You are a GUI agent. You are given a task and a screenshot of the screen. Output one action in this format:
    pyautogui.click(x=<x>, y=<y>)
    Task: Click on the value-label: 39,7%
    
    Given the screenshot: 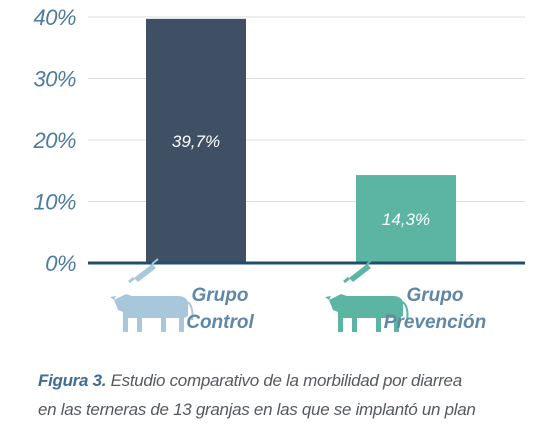 What is the action you would take?
    pyautogui.click(x=196, y=141)
    